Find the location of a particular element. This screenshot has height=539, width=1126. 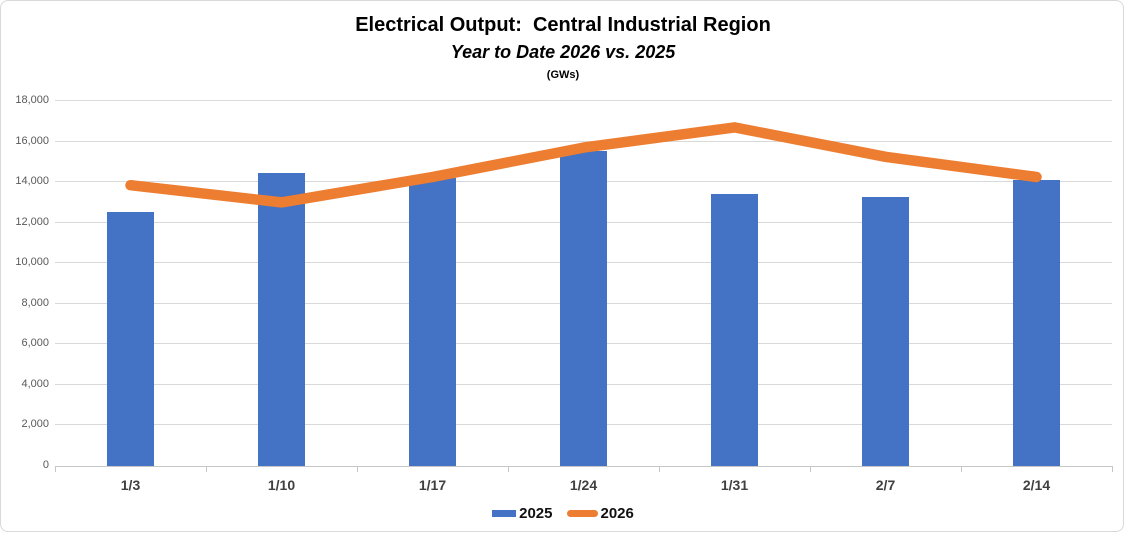

x-axis-label: 1/10 is located at coordinates (281, 485).